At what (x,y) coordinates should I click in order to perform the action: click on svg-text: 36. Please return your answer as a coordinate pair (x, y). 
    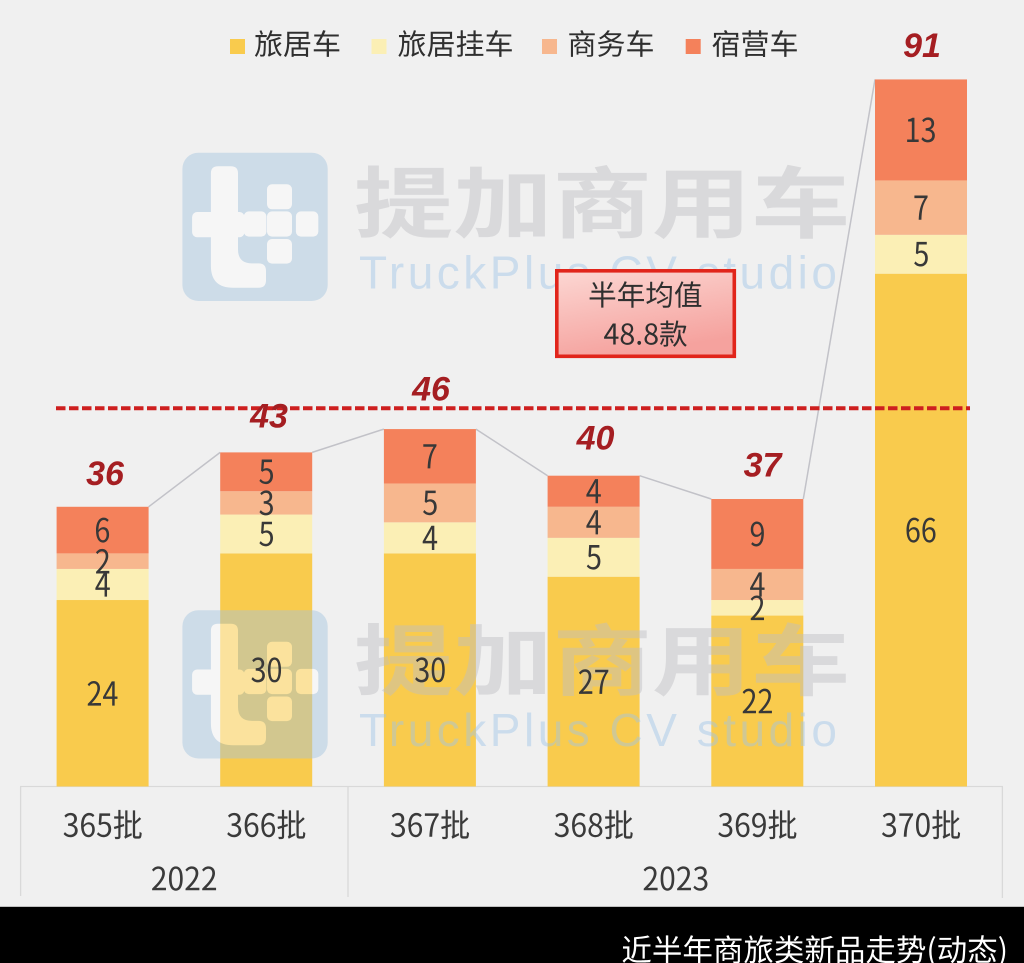
    Looking at the image, I should click on (105, 474).